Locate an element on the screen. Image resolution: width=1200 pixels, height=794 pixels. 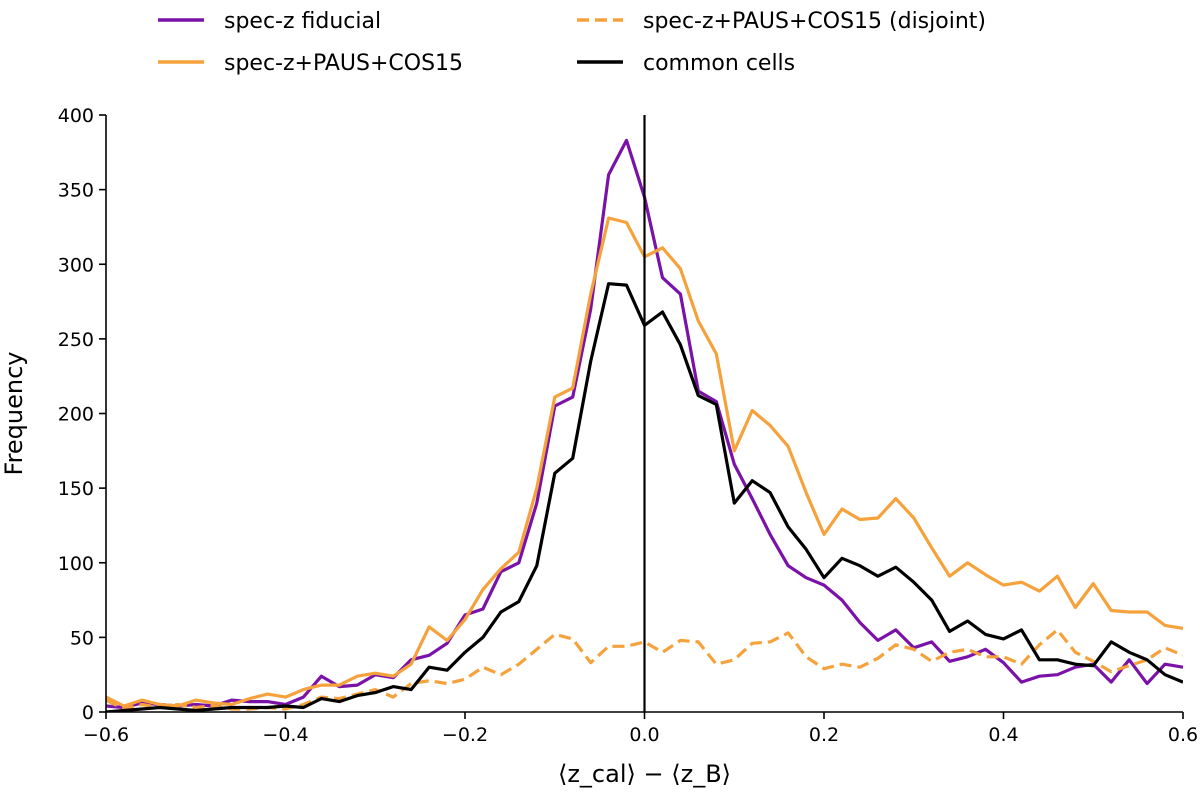
x-axis-label: ⟨z_cal⟩ − ⟨z_B⟩ is located at coordinates (644, 774).